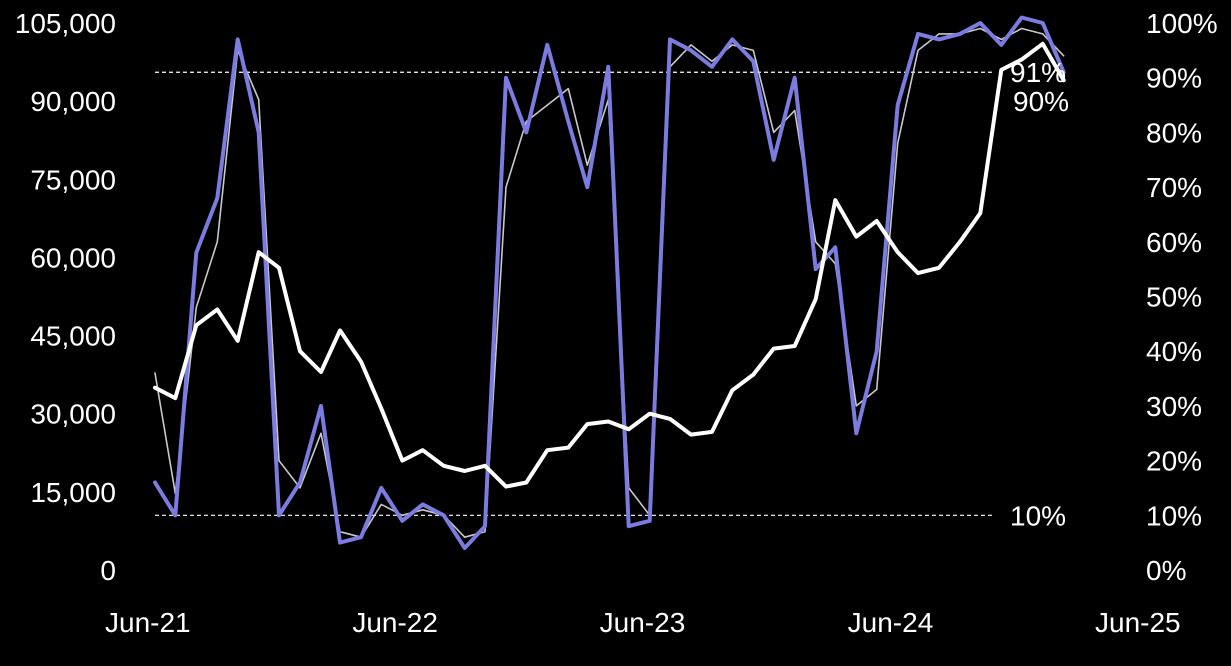 The width and height of the screenshot is (1231, 666). I want to click on left-y-tick-label: 60,000, so click(73, 257).